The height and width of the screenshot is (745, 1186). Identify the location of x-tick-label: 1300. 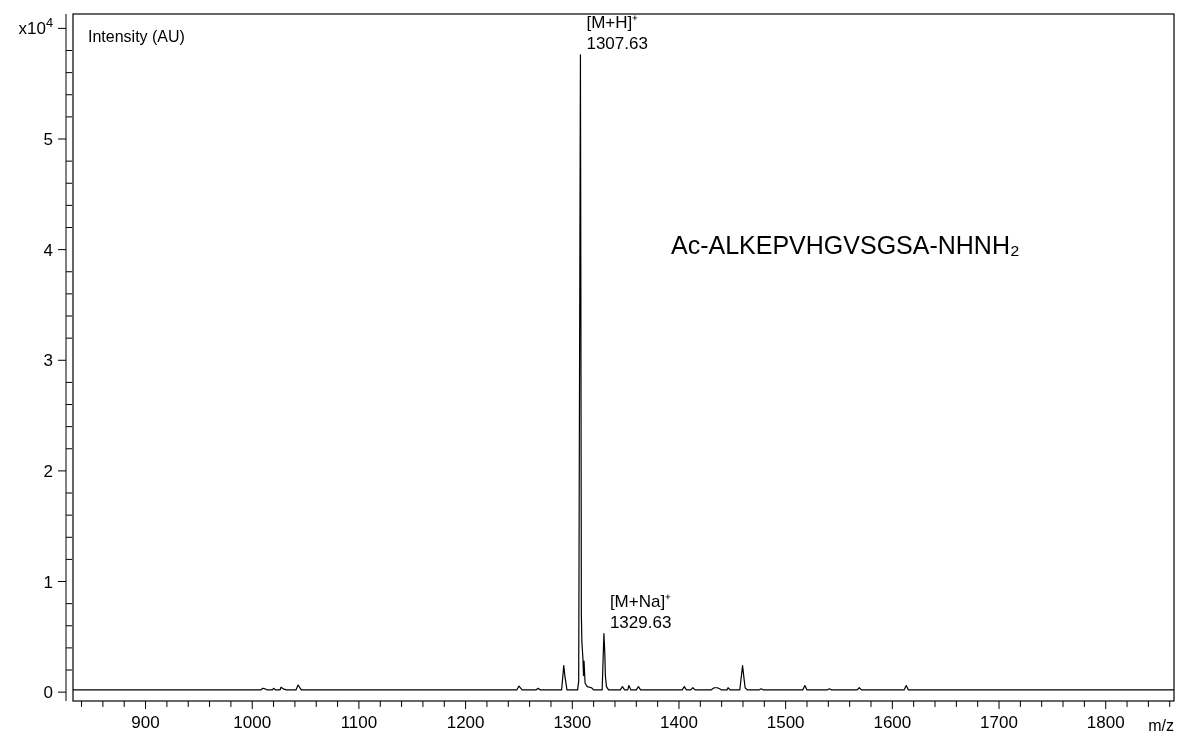
(572, 722).